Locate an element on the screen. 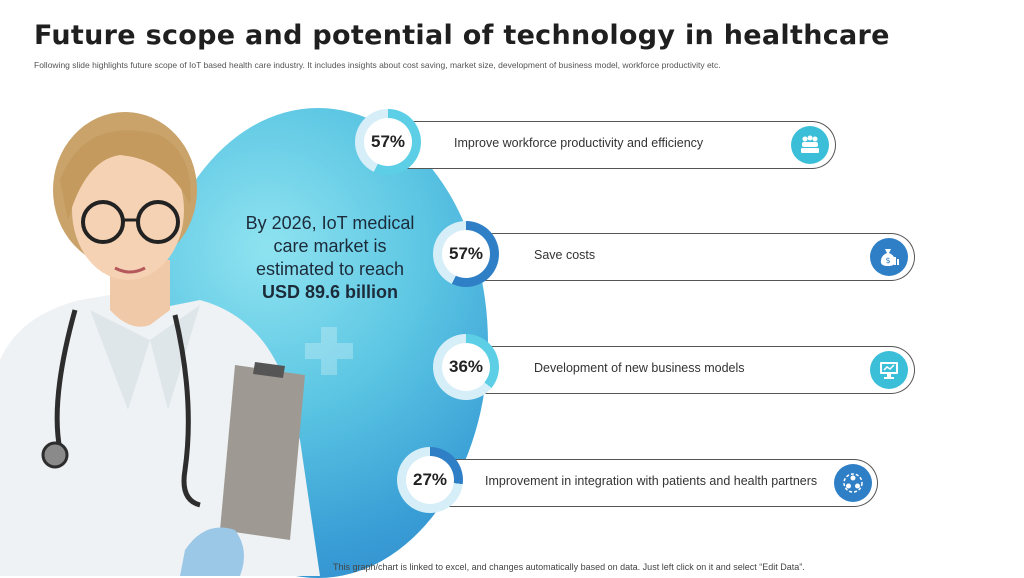  percent-ring-4: 27% is located at coordinates (430, 480).